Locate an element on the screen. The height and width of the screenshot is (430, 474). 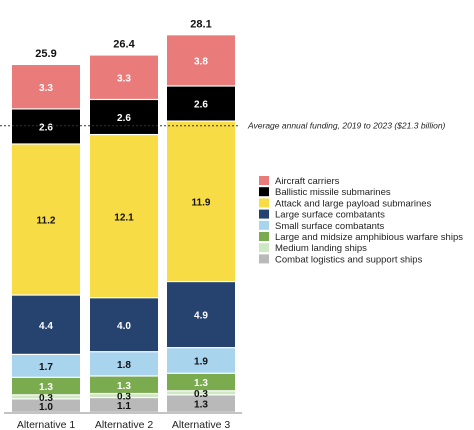
segment-value-label: 4.4 is located at coordinates (46, 326).